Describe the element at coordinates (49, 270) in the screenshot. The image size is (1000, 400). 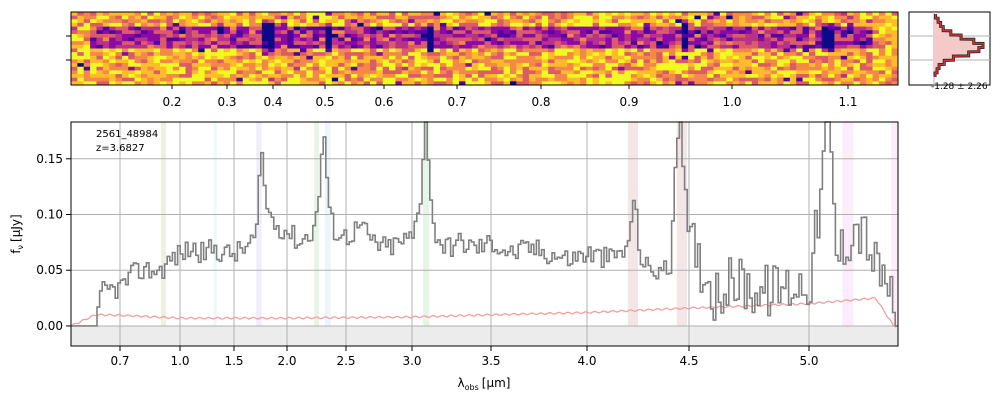
I see `y-tick-label: 0.05` at that location.